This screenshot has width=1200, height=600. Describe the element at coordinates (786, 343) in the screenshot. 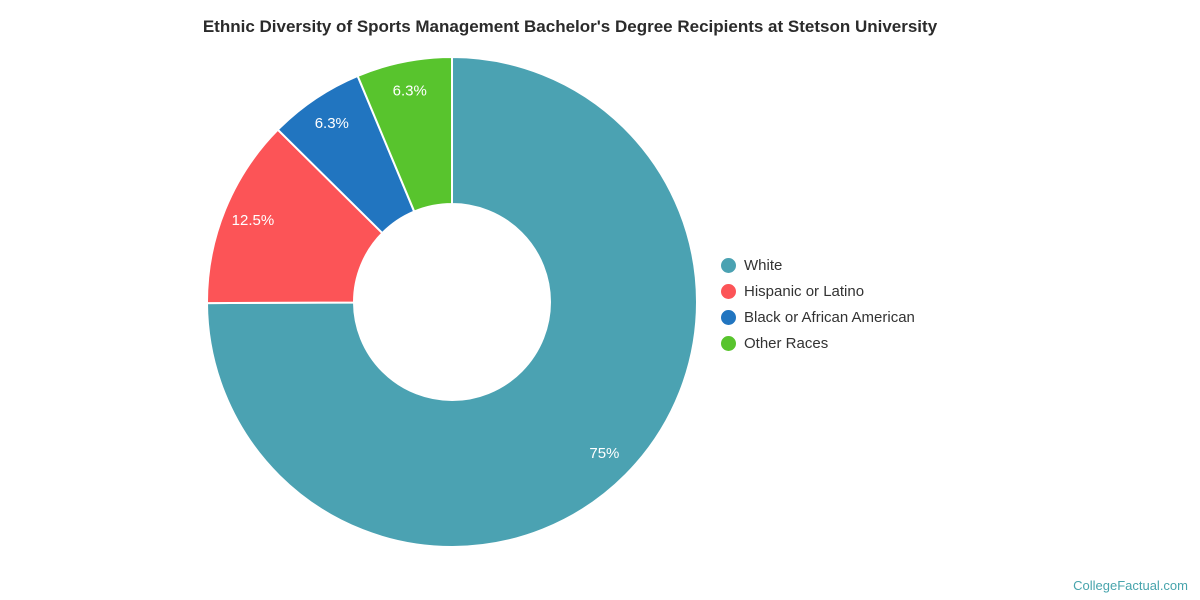

I see `legend-item-label: Other Races` at that location.